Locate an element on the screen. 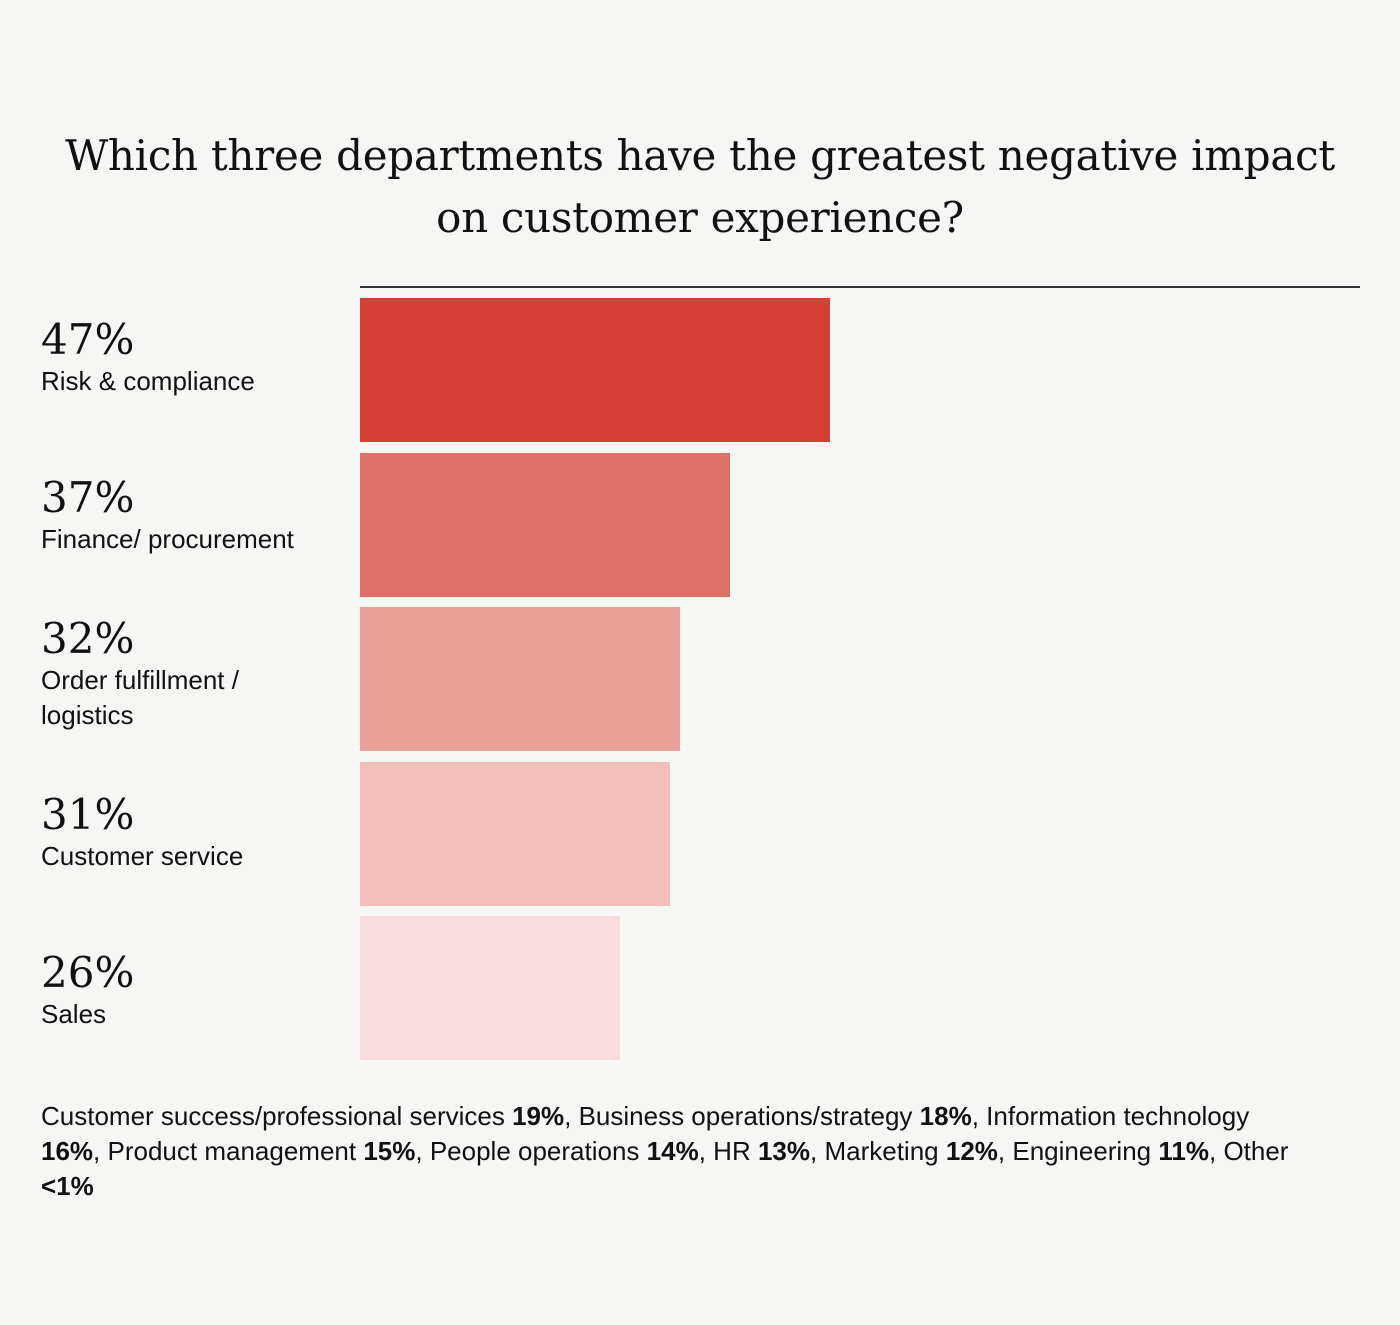 This screenshot has width=1400, height=1325. footnote-label: Product management is located at coordinates (232, 1151).